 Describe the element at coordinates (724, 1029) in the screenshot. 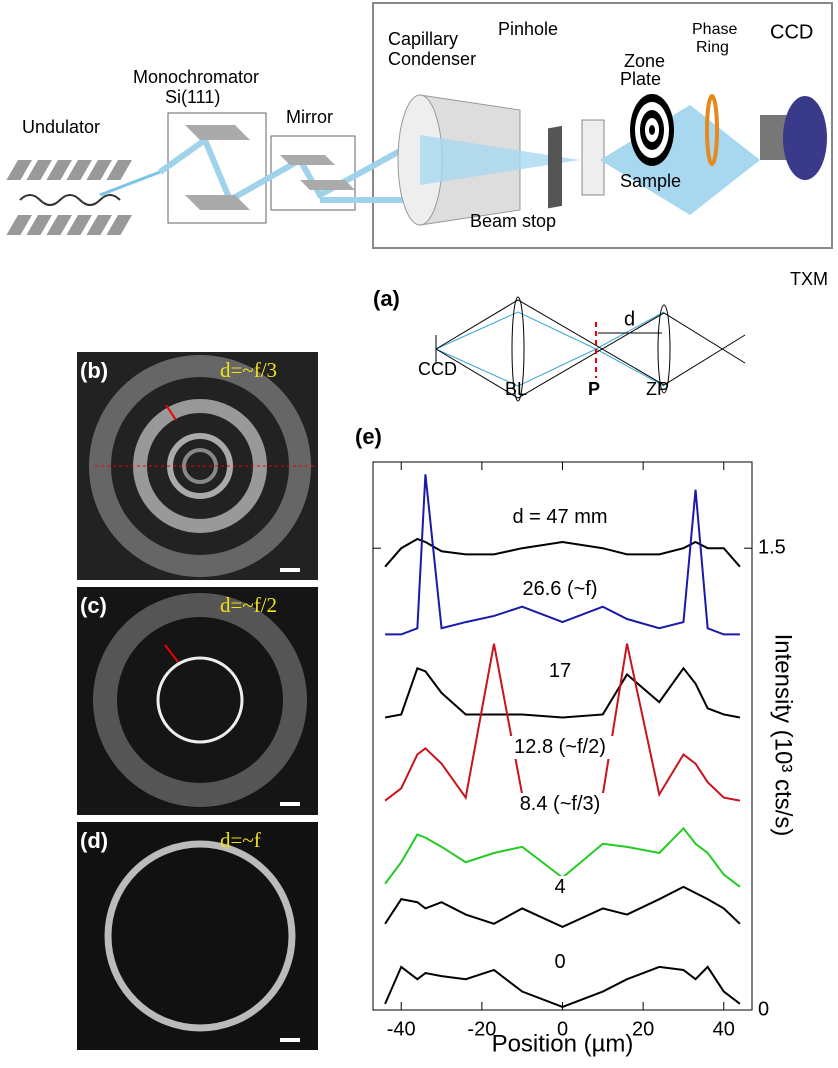

I see `x-tick-label: 40` at that location.